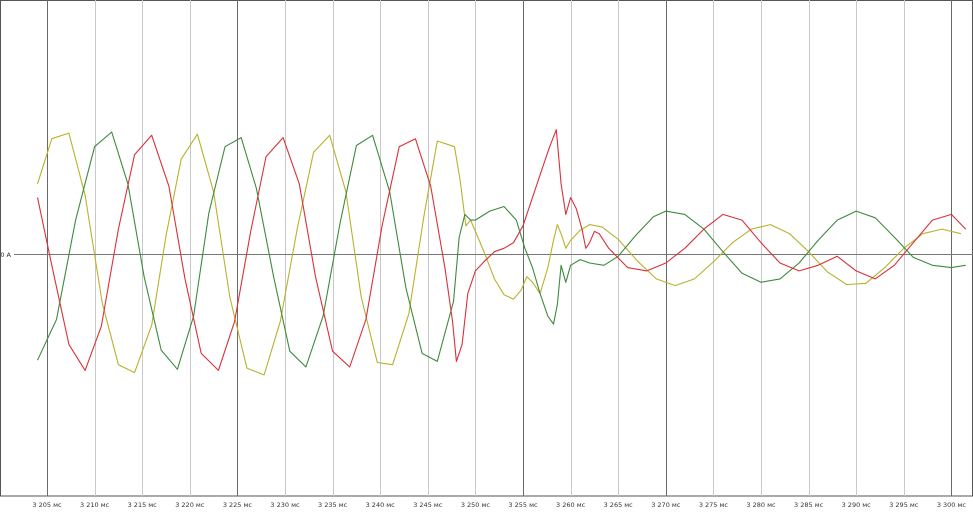 The height and width of the screenshot is (515, 973). What do you see at coordinates (619, 505) in the screenshot?
I see `x-tick-label-12: 3 265 мс` at bounding box center [619, 505].